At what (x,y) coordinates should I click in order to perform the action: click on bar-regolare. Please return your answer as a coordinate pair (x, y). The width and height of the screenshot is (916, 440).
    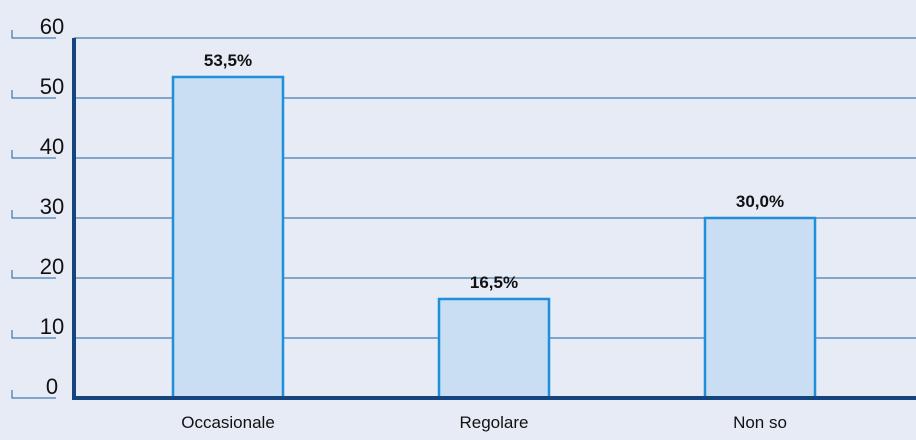
    Looking at the image, I should click on (494, 348).